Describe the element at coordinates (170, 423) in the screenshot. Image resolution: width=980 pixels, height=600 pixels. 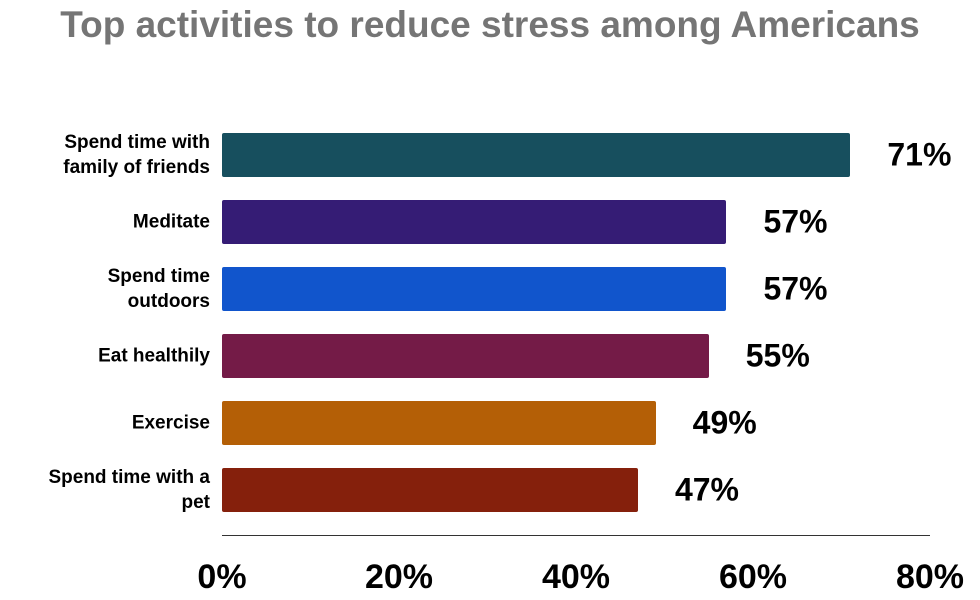
I see `y-tick-label: Exercise` at that location.